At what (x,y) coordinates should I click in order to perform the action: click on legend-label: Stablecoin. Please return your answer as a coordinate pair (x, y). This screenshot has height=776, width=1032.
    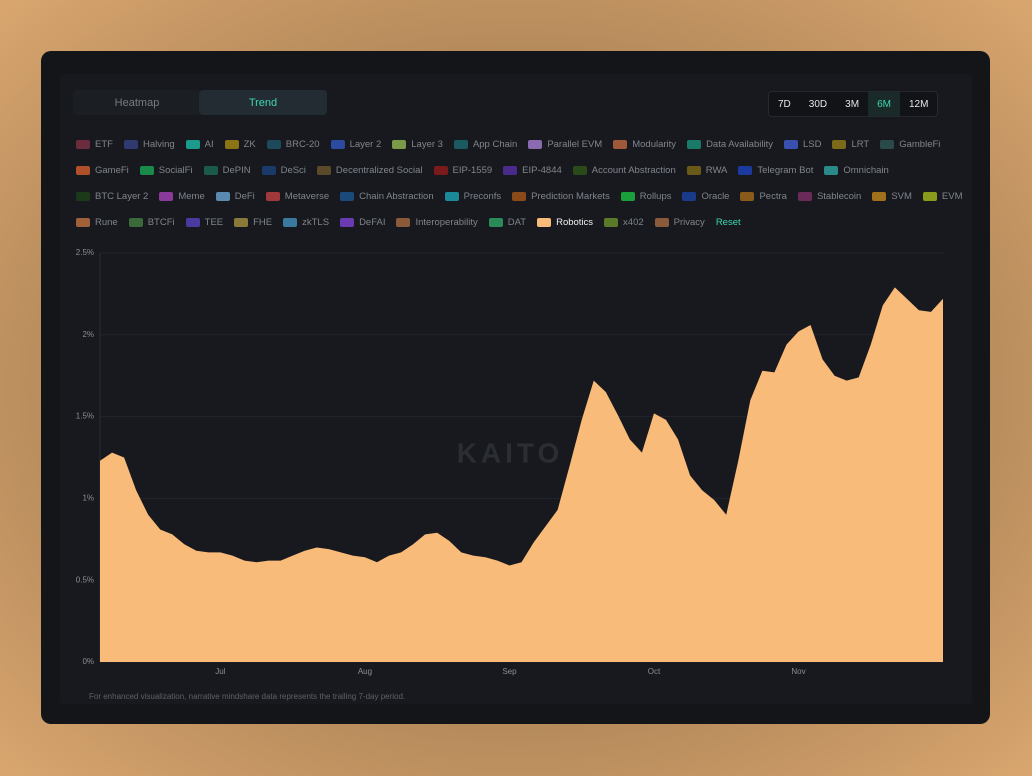
    Looking at the image, I should click on (839, 196).